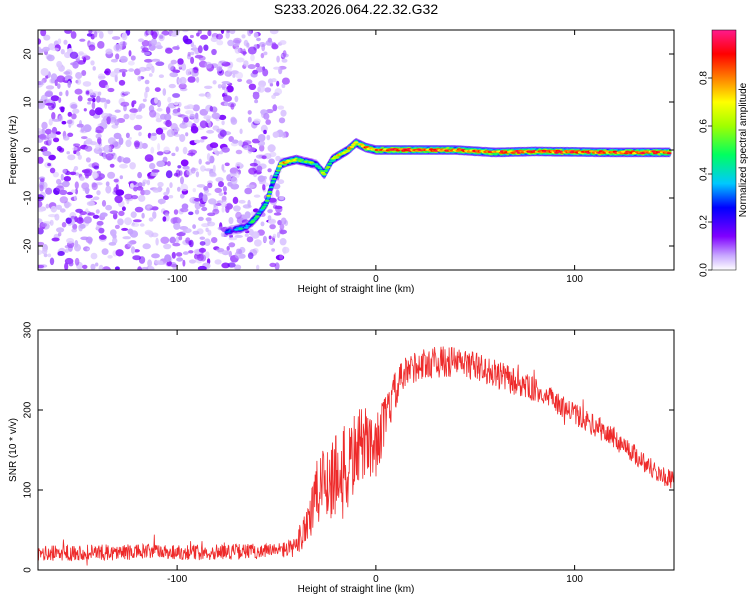  I want to click on y-tick-label: -10, so click(28, 197).